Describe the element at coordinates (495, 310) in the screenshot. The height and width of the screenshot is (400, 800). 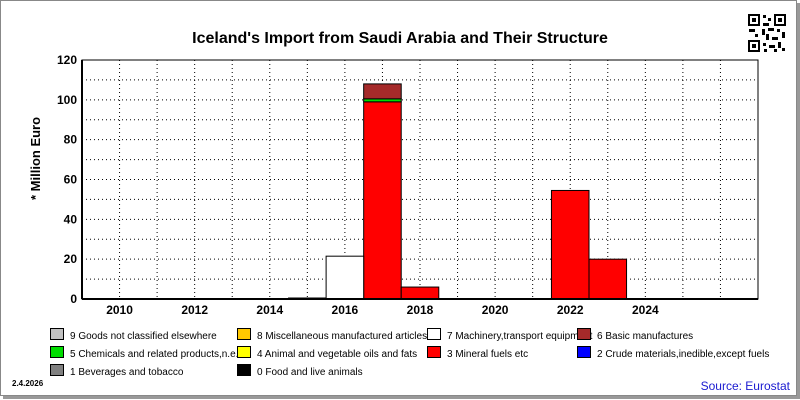
I see `x-tick-label: 2020` at that location.